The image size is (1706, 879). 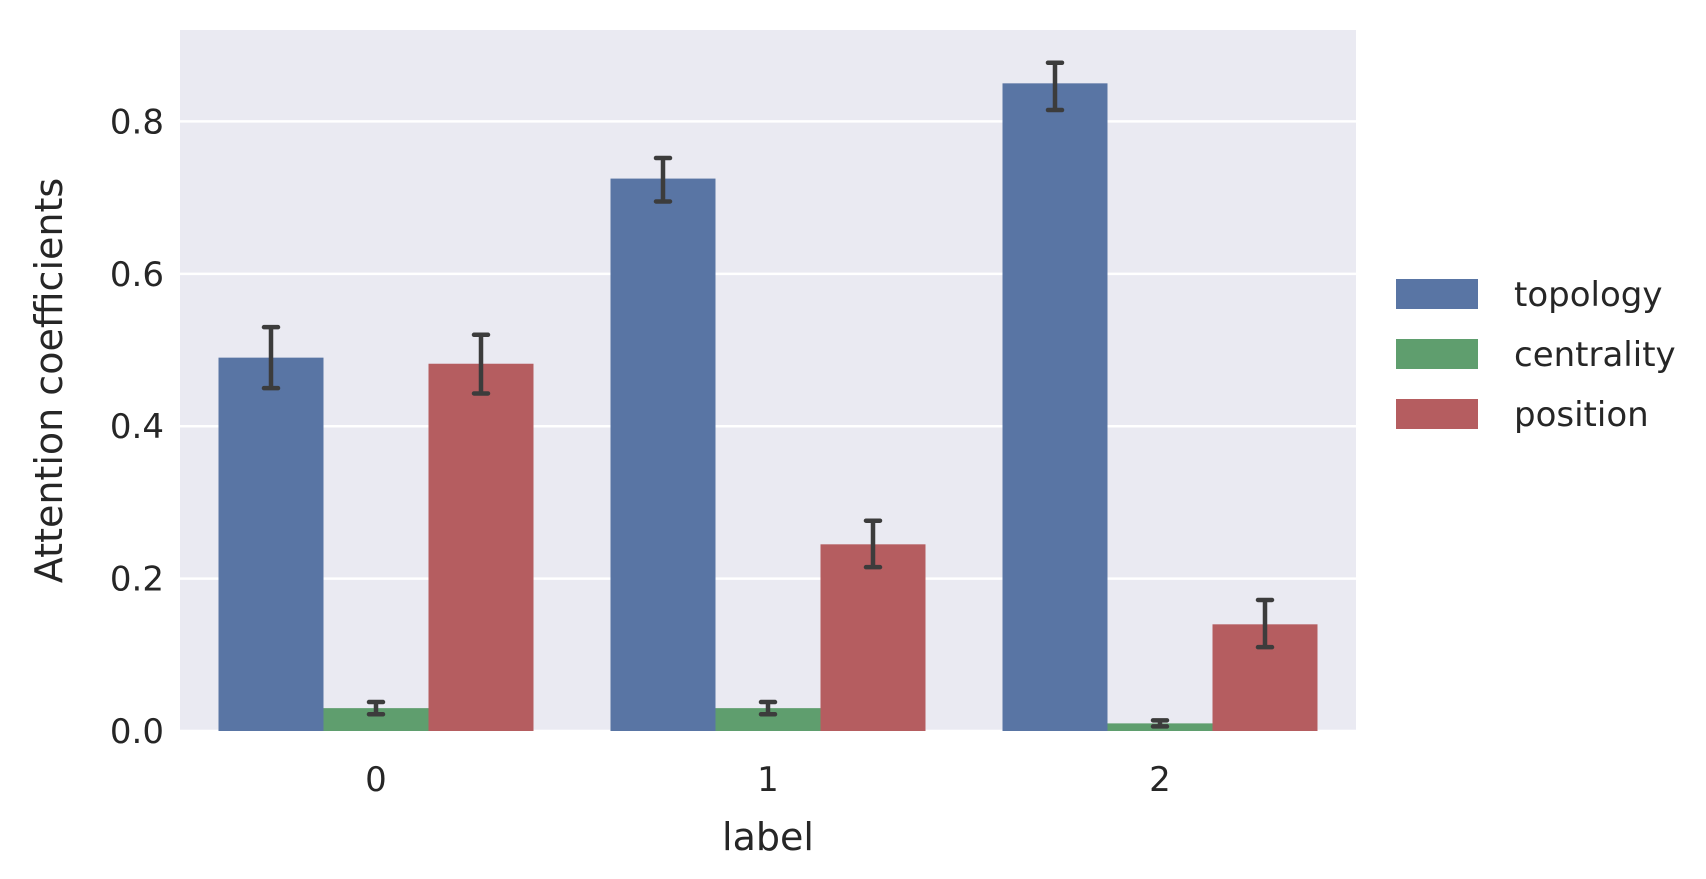 I want to click on legend-label: topology, so click(x=1588, y=295).